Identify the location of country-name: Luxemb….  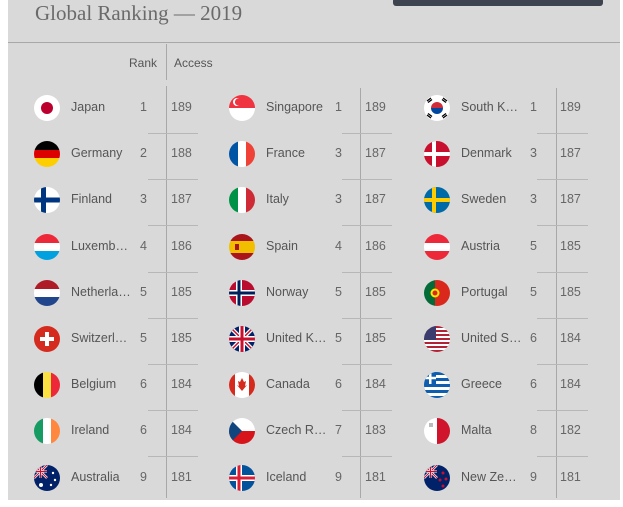
(99, 245).